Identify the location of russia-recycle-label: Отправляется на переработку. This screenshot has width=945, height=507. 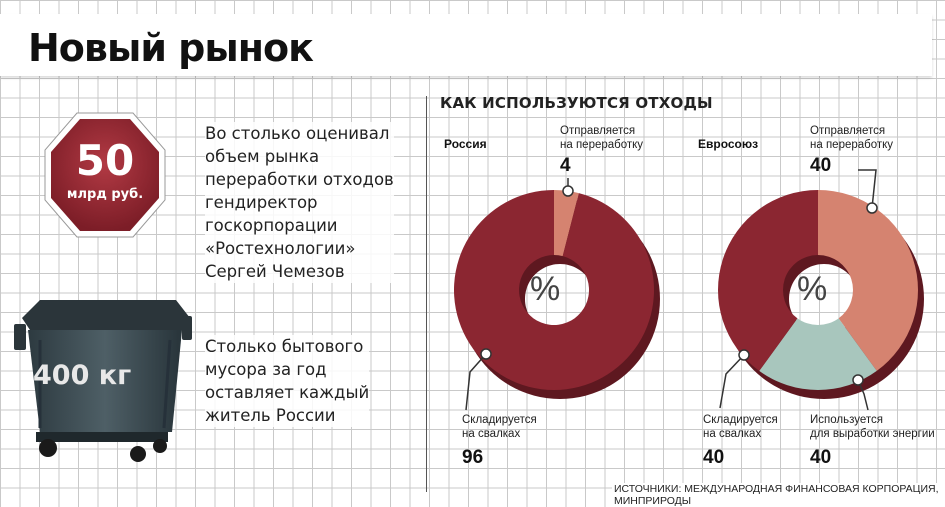
(601, 138).